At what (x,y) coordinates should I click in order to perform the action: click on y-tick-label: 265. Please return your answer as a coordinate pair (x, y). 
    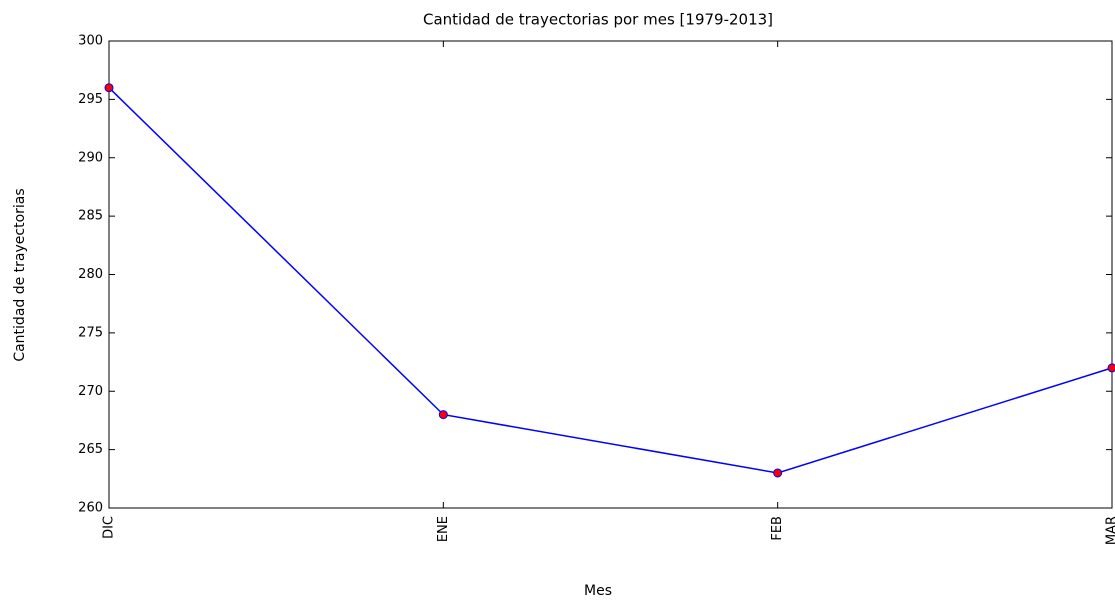
    Looking at the image, I should click on (90, 449).